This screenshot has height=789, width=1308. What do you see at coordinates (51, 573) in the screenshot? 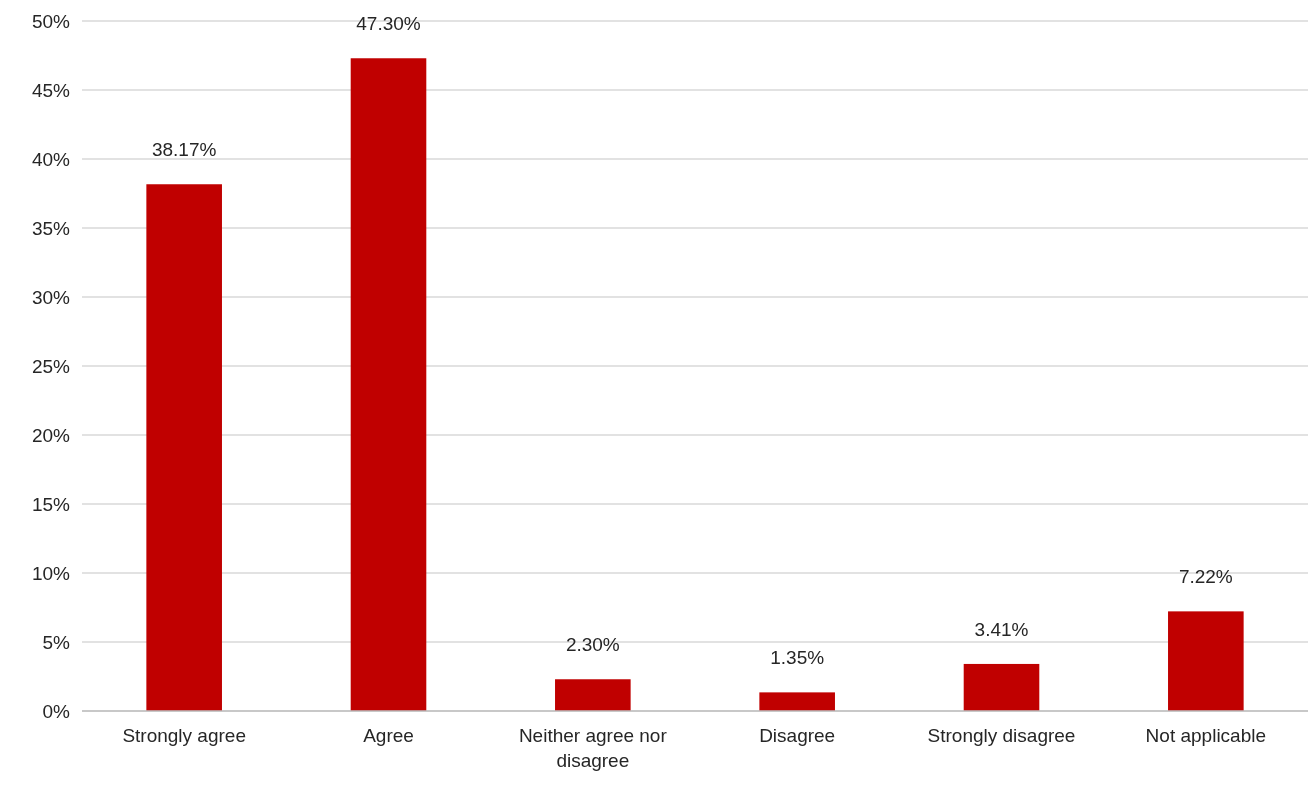
I see `y-tick-label: 10%` at bounding box center [51, 573].